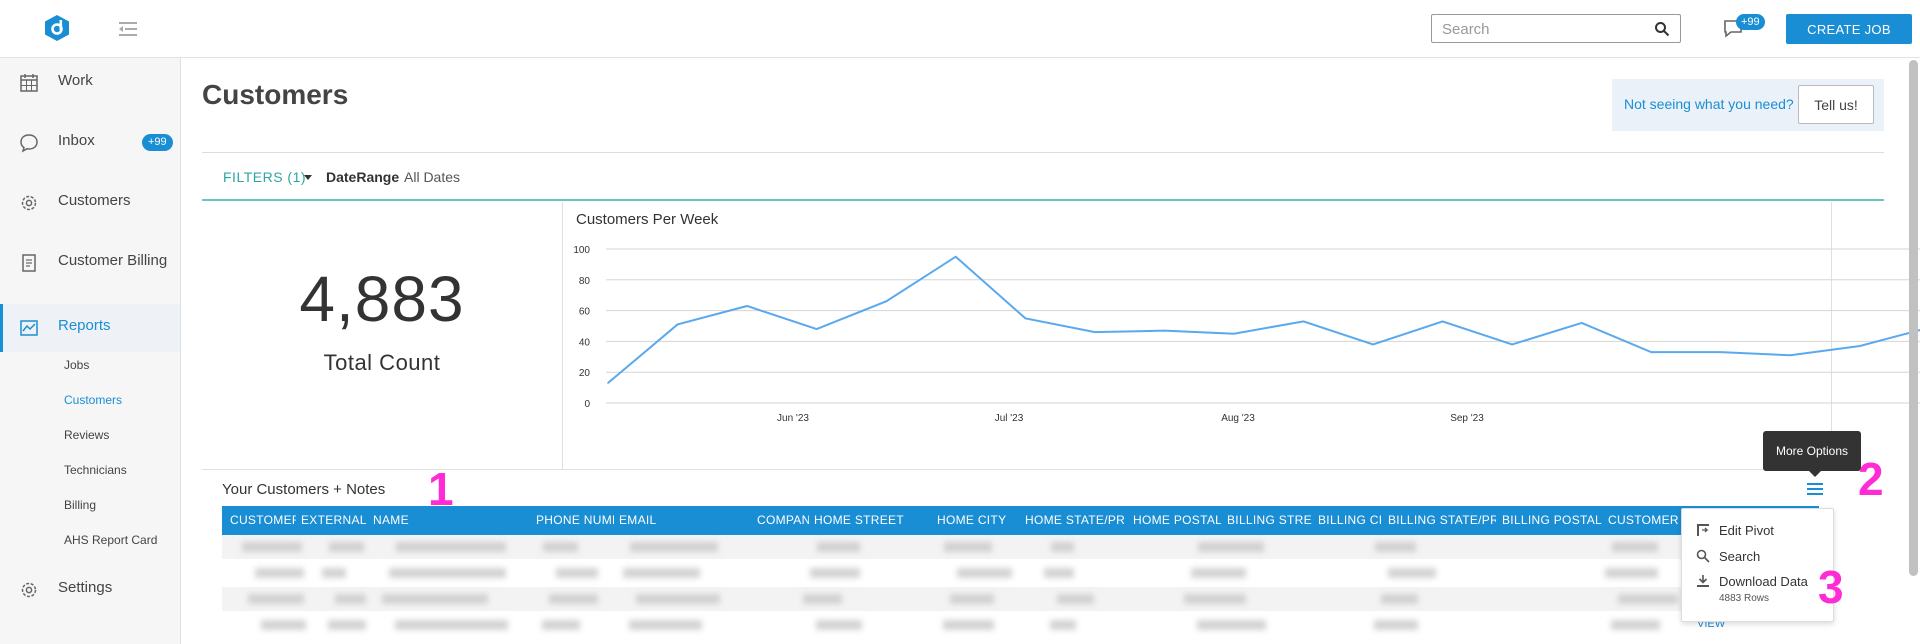 The width and height of the screenshot is (1920, 644). I want to click on menu-item-search: Search, so click(1757, 557).